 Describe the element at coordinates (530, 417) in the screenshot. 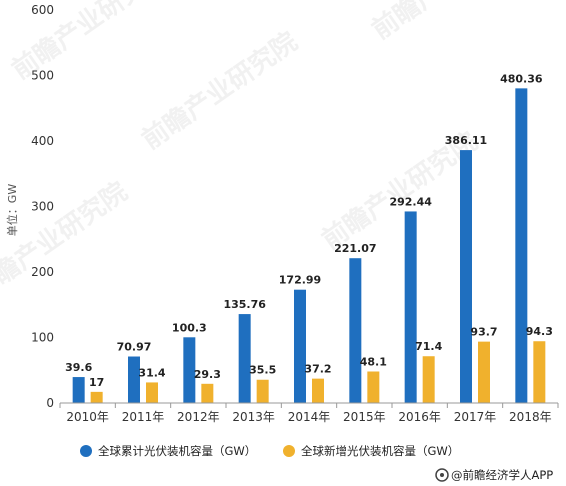

I see `x-tick-label: 2018年` at that location.